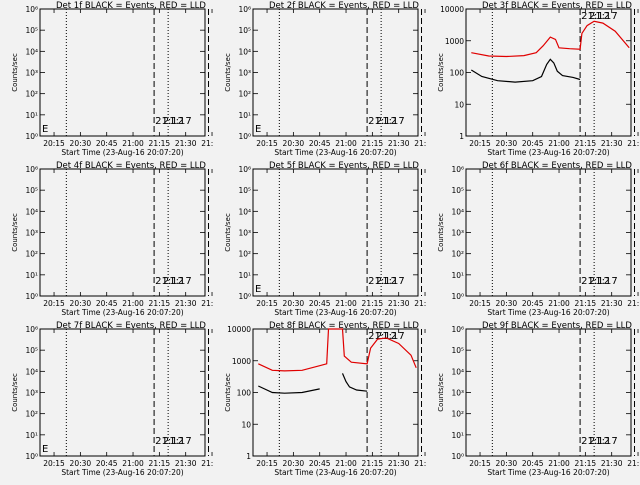 The width and height of the screenshot is (640, 485). I want to click on y-tick-label: 1000, so click(454, 41).